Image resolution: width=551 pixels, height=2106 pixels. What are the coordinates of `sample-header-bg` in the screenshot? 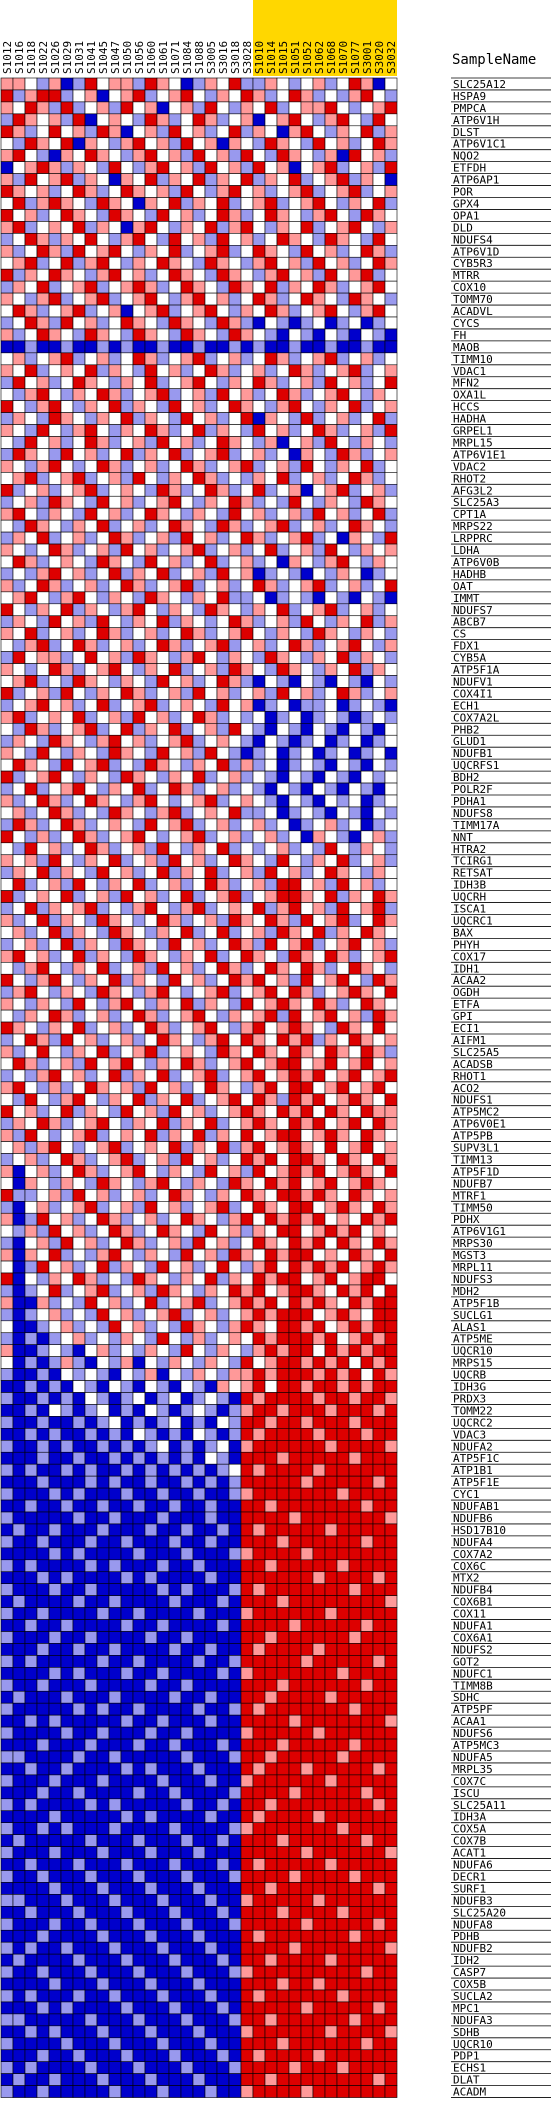 It's located at (91, 38).